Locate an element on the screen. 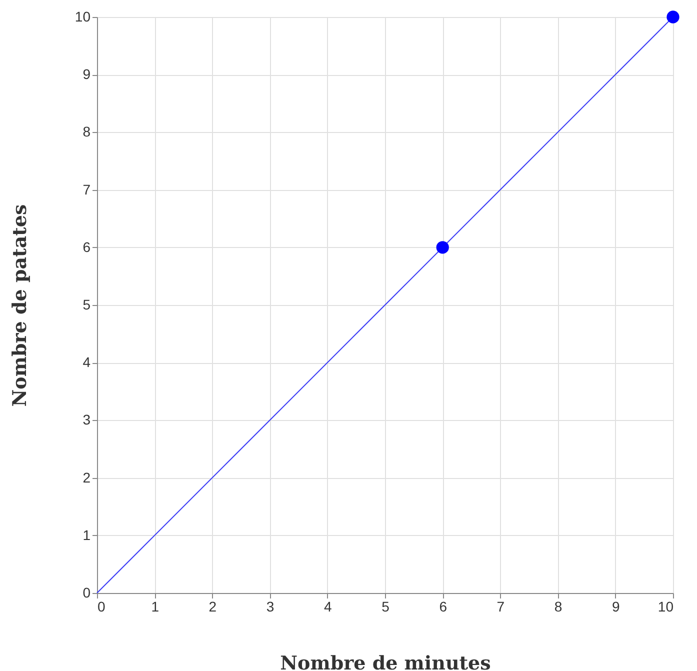 The width and height of the screenshot is (697, 671). y-tick-label: 4 is located at coordinates (86, 362).